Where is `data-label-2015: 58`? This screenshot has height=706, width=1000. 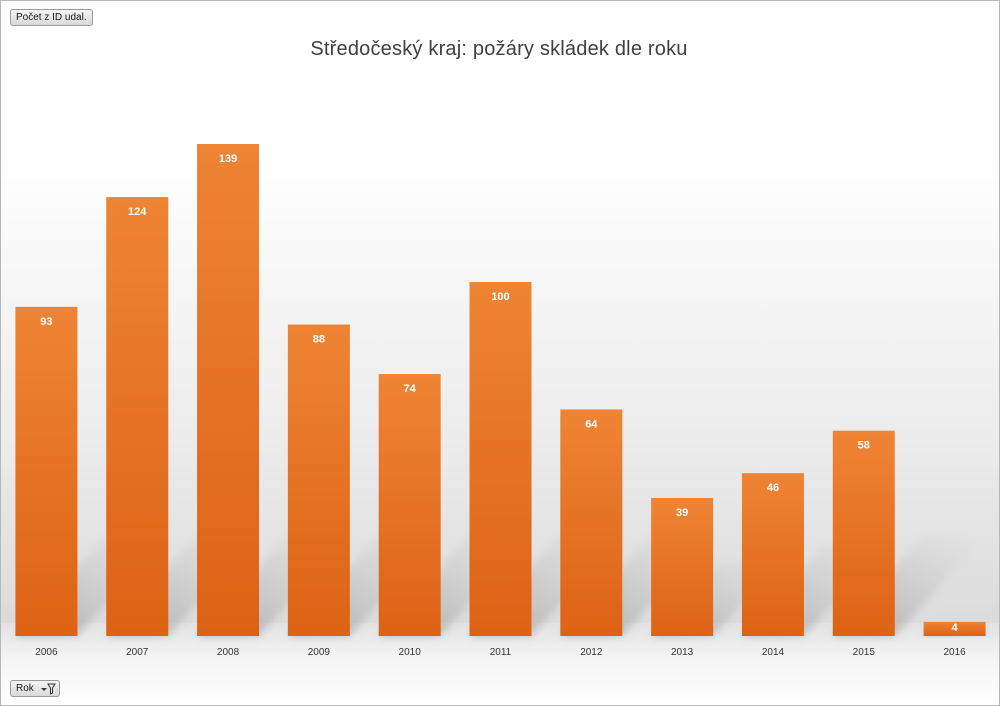
data-label-2015: 58 is located at coordinates (864, 446).